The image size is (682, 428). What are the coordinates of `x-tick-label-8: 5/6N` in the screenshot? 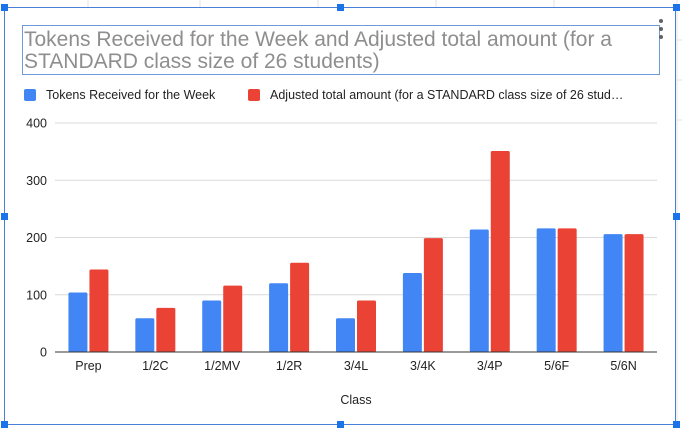 It's located at (623, 366).